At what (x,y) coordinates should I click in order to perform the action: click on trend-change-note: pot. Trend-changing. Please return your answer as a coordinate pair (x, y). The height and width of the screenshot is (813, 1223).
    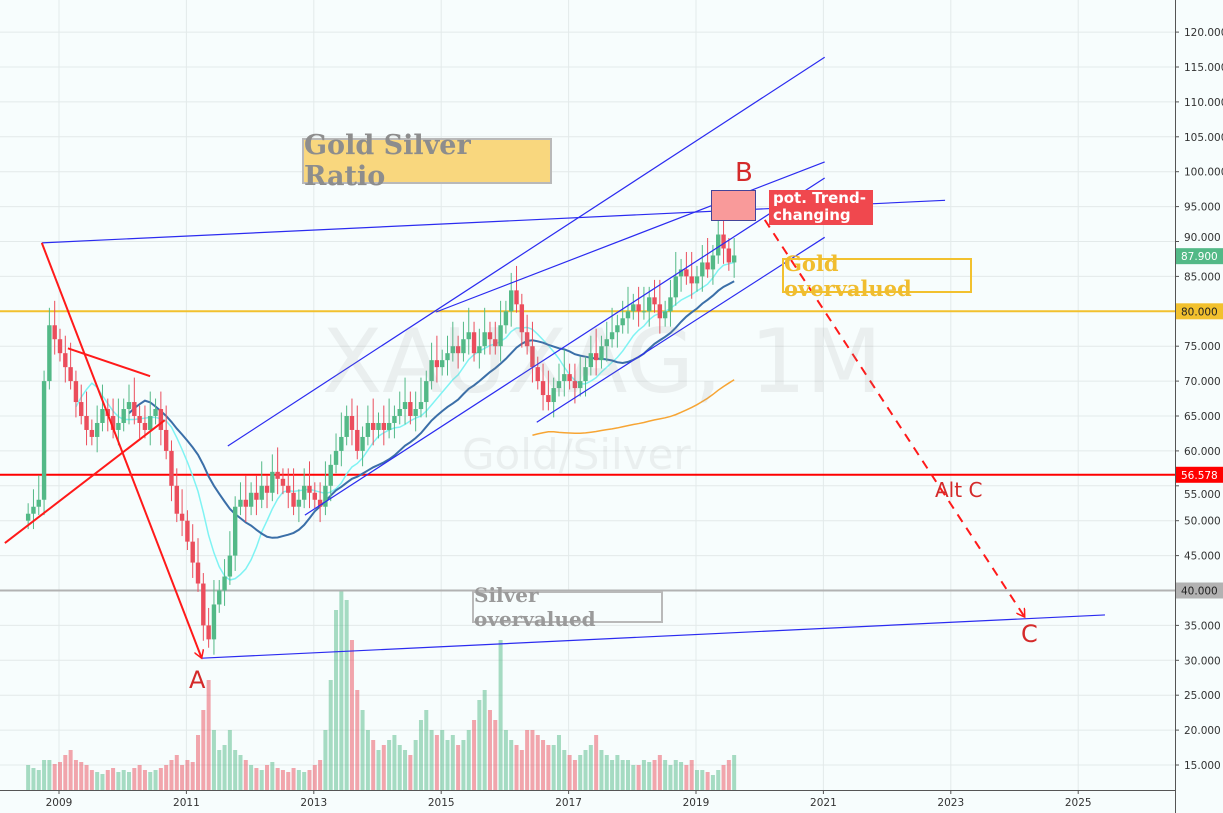
    Looking at the image, I should click on (821, 207).